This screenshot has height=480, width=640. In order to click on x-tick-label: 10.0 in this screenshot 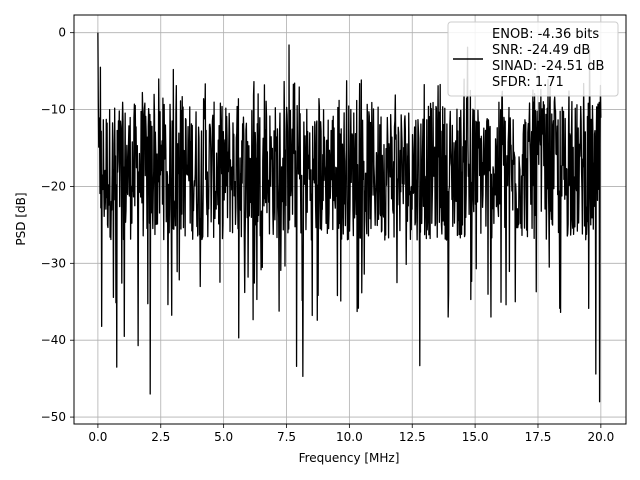, I will do `click(349, 437)`.